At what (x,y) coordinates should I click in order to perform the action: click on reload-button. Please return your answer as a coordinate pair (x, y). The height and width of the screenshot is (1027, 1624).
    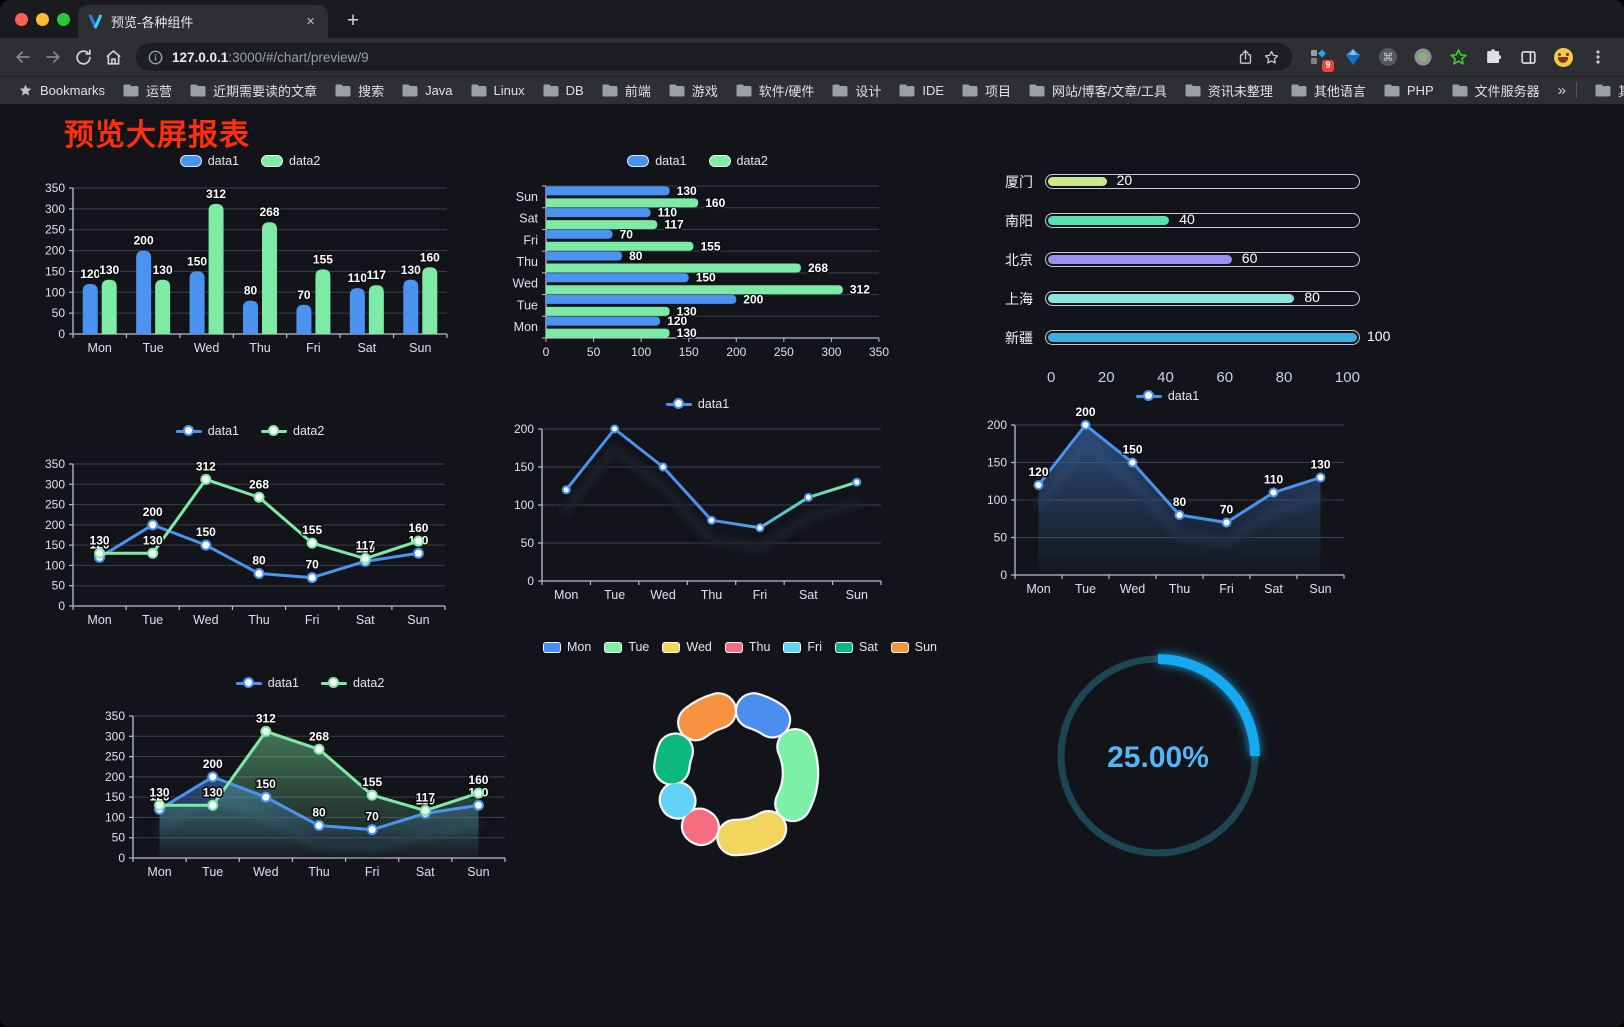
    Looking at the image, I should click on (83, 57).